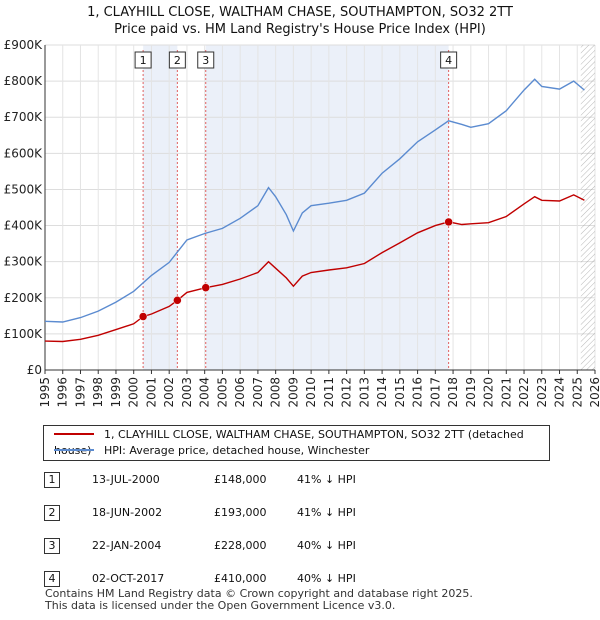 This screenshot has height=620, width=600. I want to click on x-tick-label: 2001, so click(151, 392).